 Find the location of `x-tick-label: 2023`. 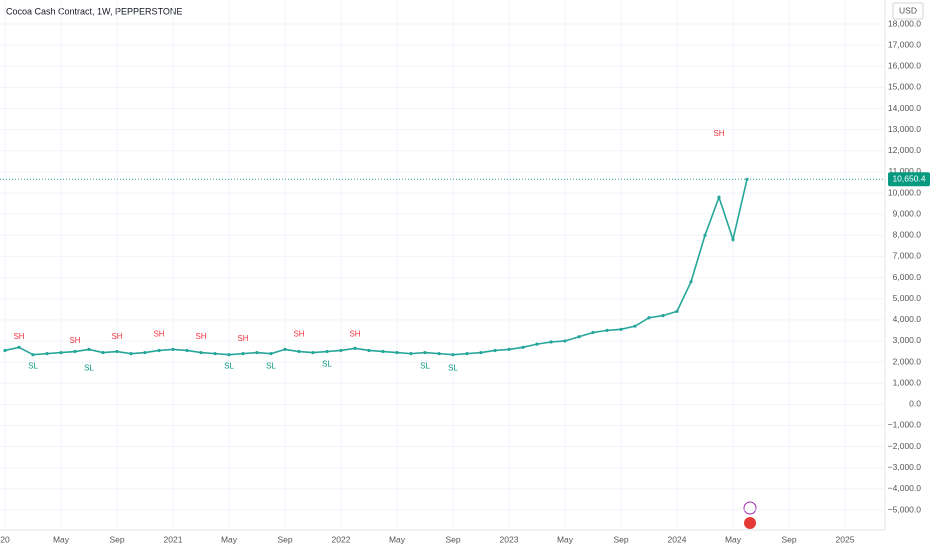

x-tick-label: 2023 is located at coordinates (509, 539).